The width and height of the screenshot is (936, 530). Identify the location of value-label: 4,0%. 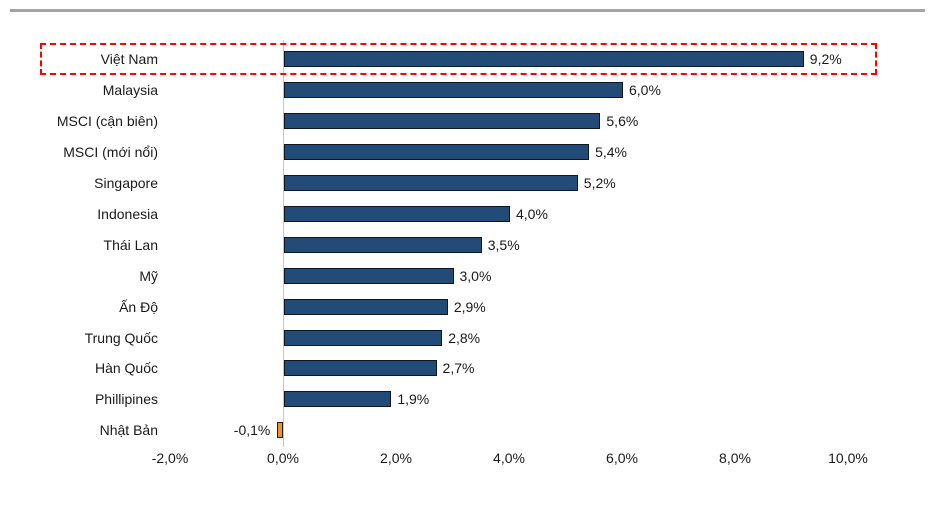
(532, 213).